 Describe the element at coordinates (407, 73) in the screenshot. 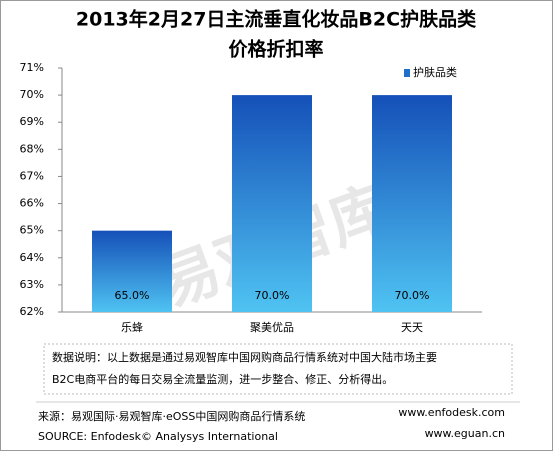

I see `legend-swatch` at that location.